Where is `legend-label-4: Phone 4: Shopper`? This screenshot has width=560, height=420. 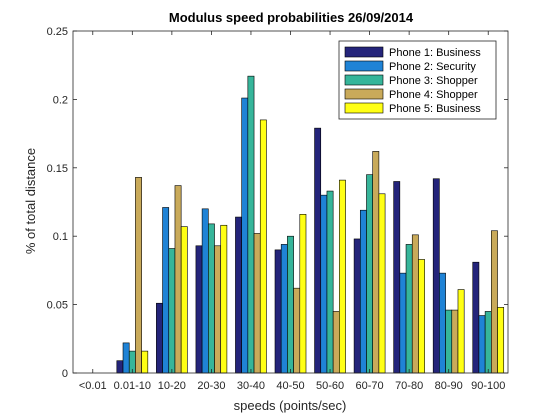
legend-label-4: Phone 4: Shopper is located at coordinates (433, 95).